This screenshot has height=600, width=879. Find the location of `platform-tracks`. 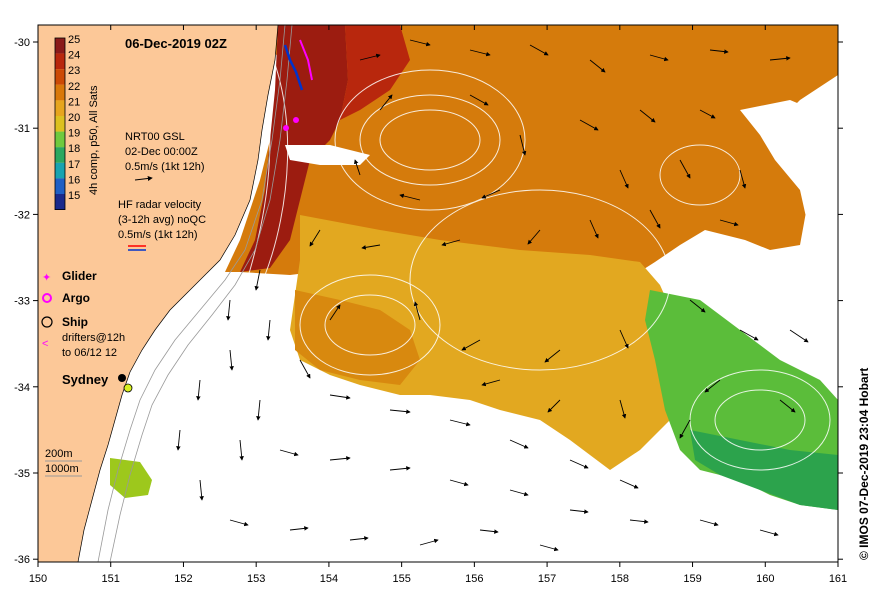

platform-tracks is located at coordinates (298, 85).